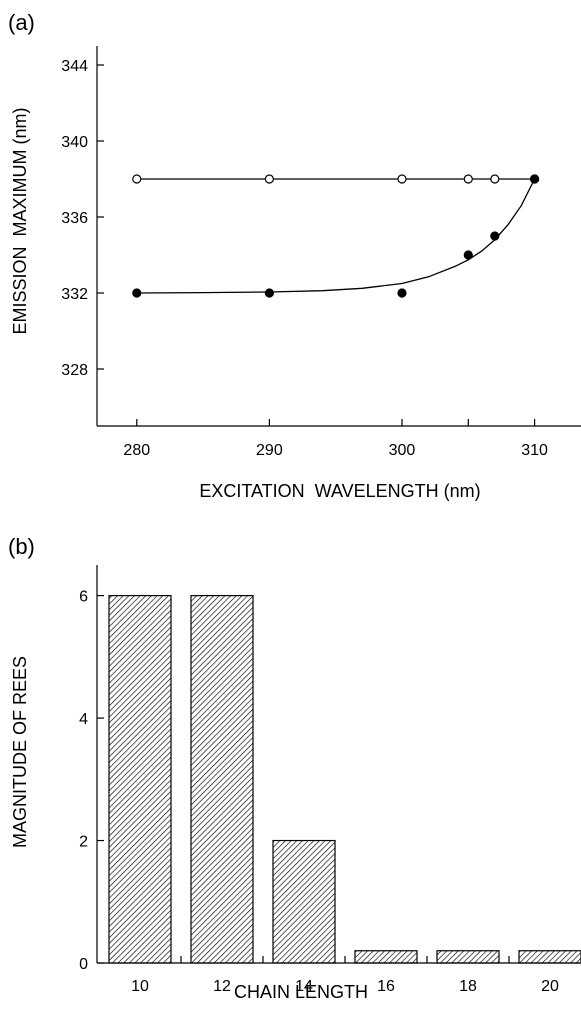  Describe the element at coordinates (83, 964) in the screenshot. I see `panel-b-y-tick-label: 0` at that location.